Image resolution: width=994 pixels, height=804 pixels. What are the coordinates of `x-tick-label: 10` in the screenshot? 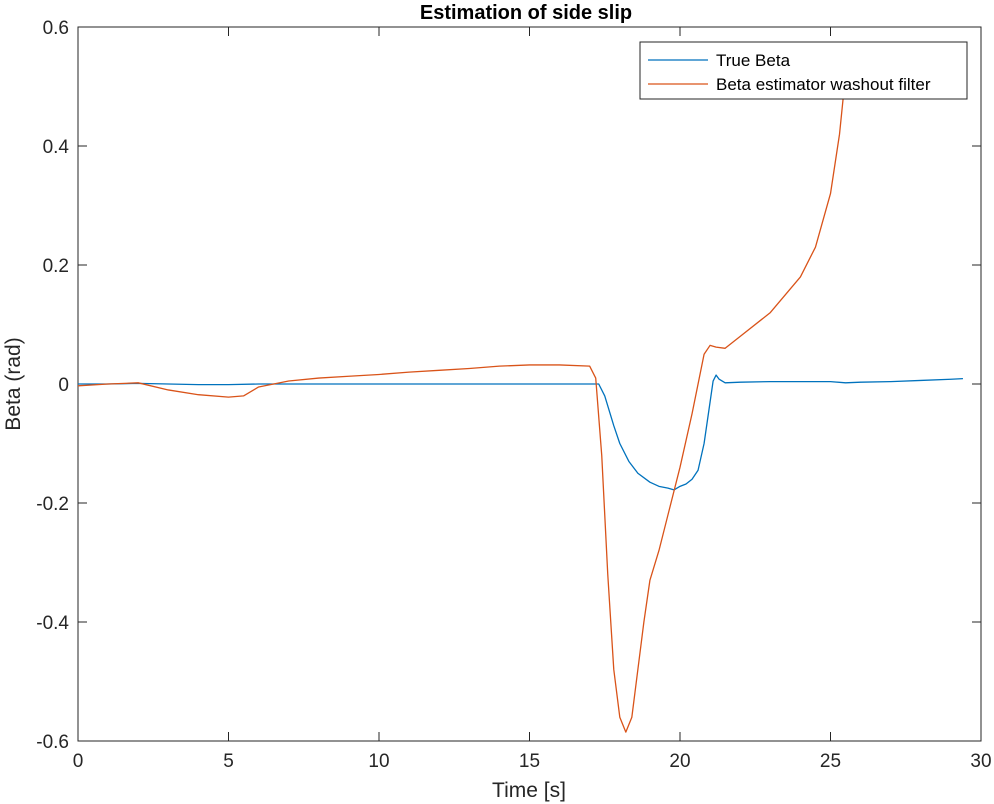 It's located at (378, 761).